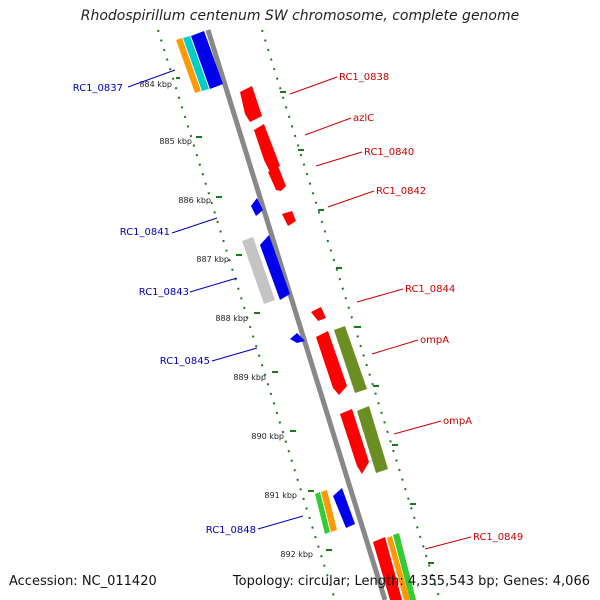 This screenshot has height=600, width=600. I want to click on gene-label: RC1_0840, so click(389, 152).